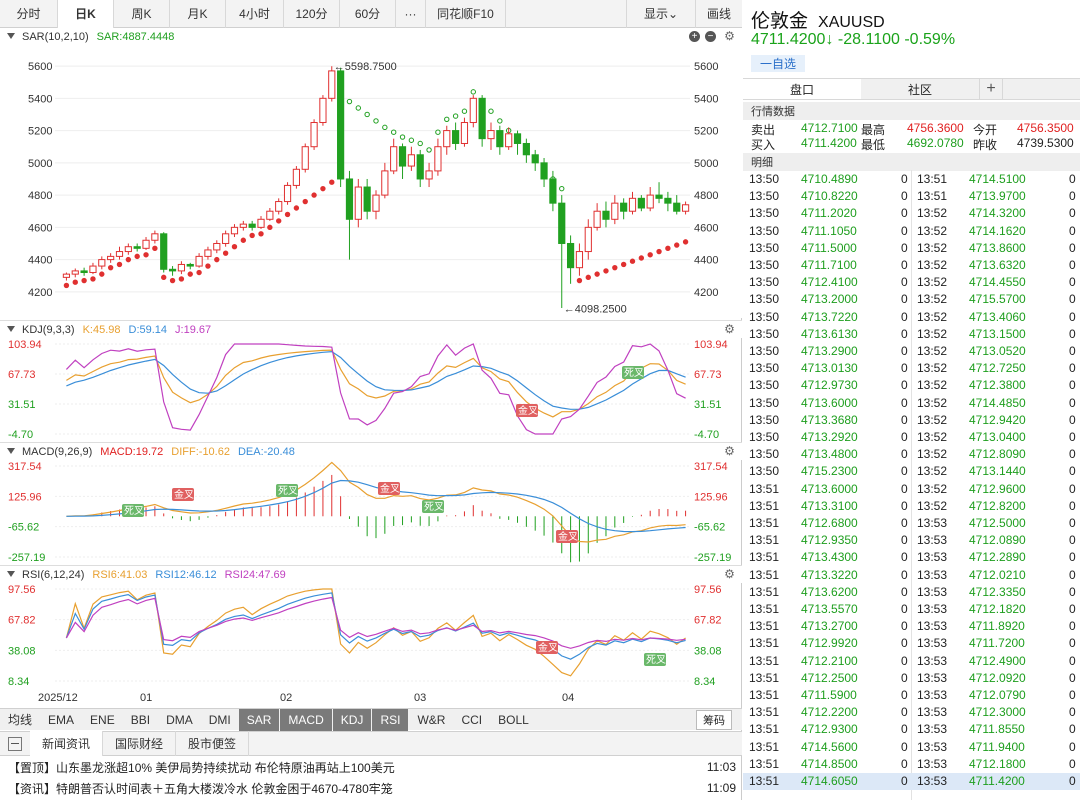 The image size is (1080, 800). What do you see at coordinates (919, 89) in the screenshot?
I see `tab-community: 社区` at bounding box center [919, 89].